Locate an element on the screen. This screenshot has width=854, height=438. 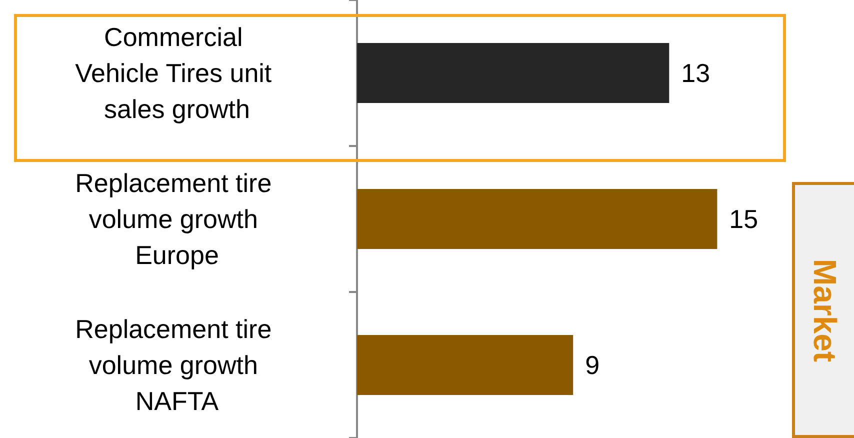
side-label-box: Market is located at coordinates (823, 310).